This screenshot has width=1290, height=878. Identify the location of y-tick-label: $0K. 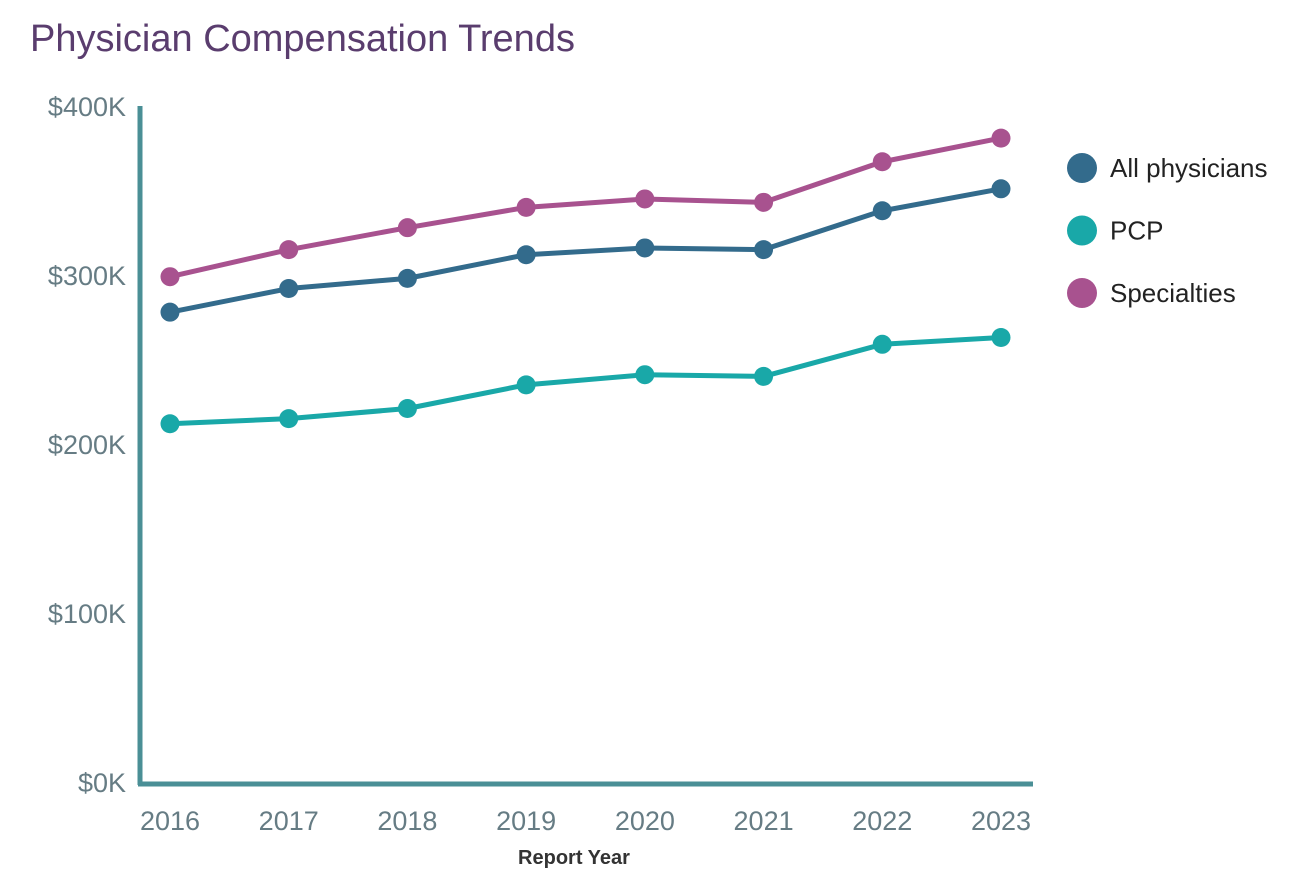
(102, 783).